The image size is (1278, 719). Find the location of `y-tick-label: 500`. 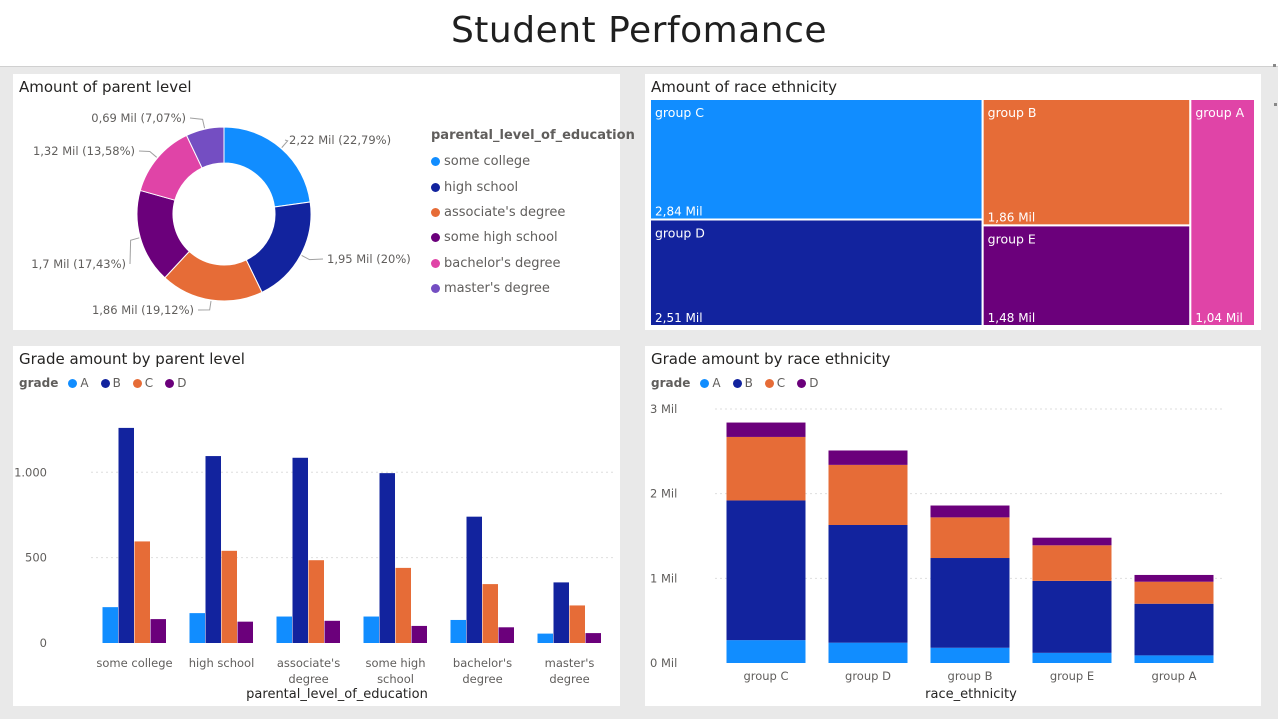

y-tick-label: 500 is located at coordinates (36, 558).